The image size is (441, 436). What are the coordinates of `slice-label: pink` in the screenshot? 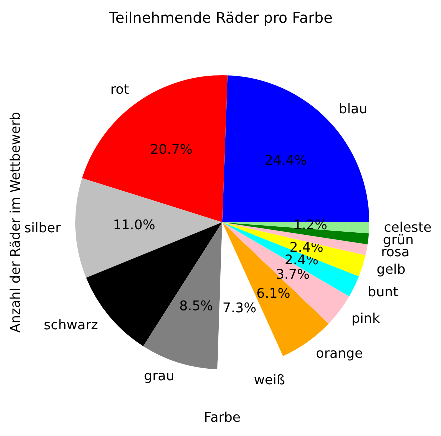 It's located at (366, 320).